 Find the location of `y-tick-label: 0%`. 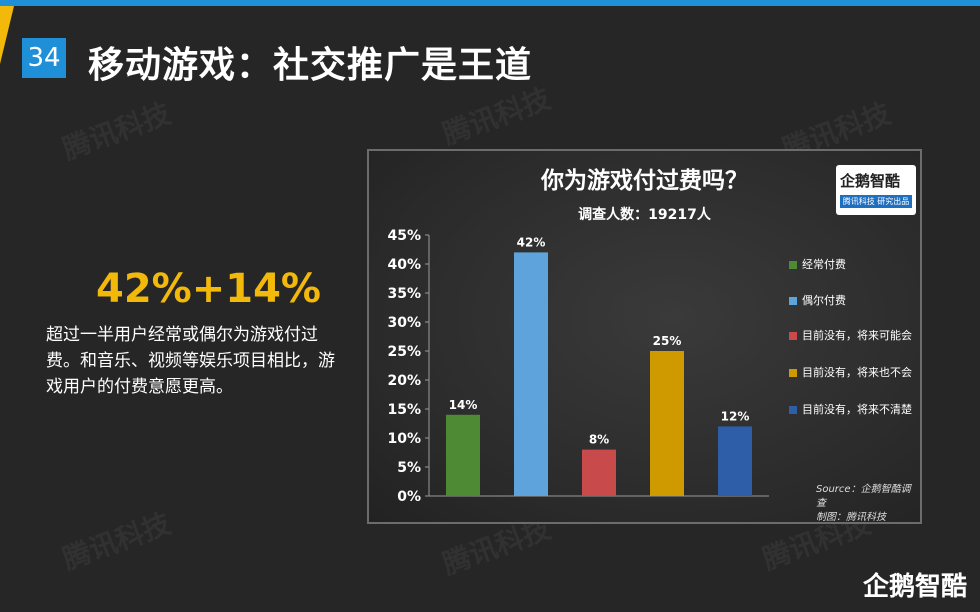

y-tick-label: 0% is located at coordinates (409, 497).